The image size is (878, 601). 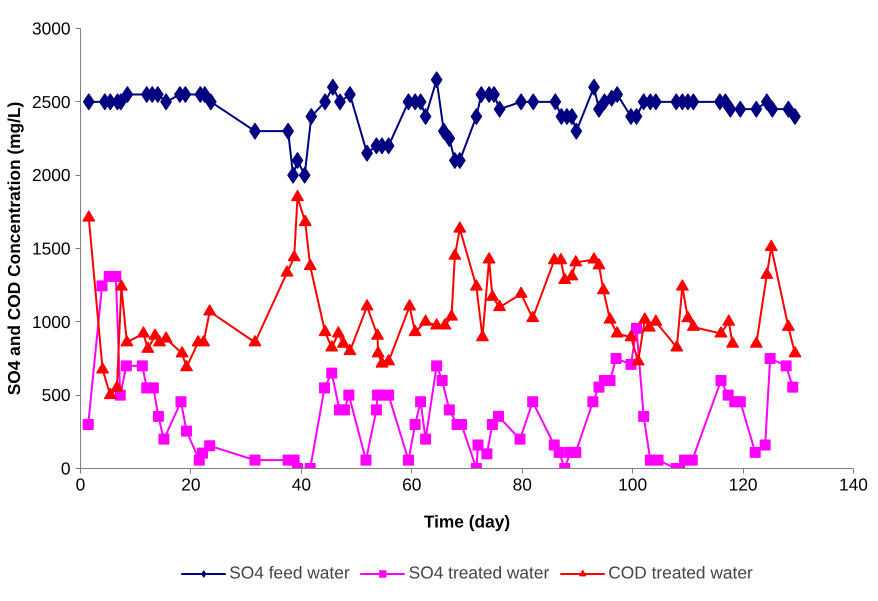 What do you see at coordinates (479, 573) in the screenshot?
I see `legend-label: SO4 treated water` at bounding box center [479, 573].